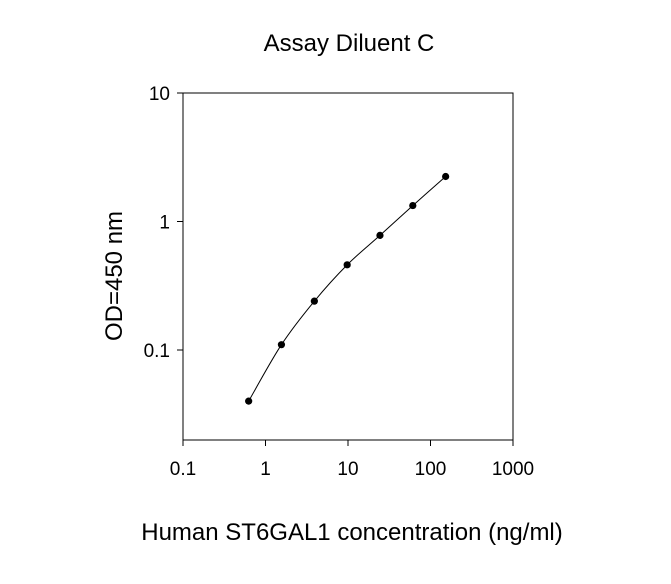  I want to click on y-tick-label: 1, so click(164, 223).